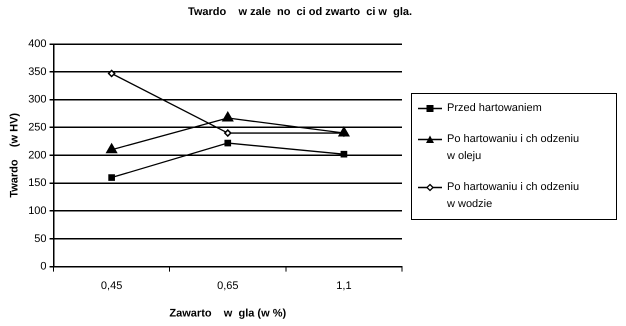  What do you see at coordinates (300, 12) in the screenshot?
I see `chart-title: Twardo w zale no ci od zwarto ci w gla.` at bounding box center [300, 12].